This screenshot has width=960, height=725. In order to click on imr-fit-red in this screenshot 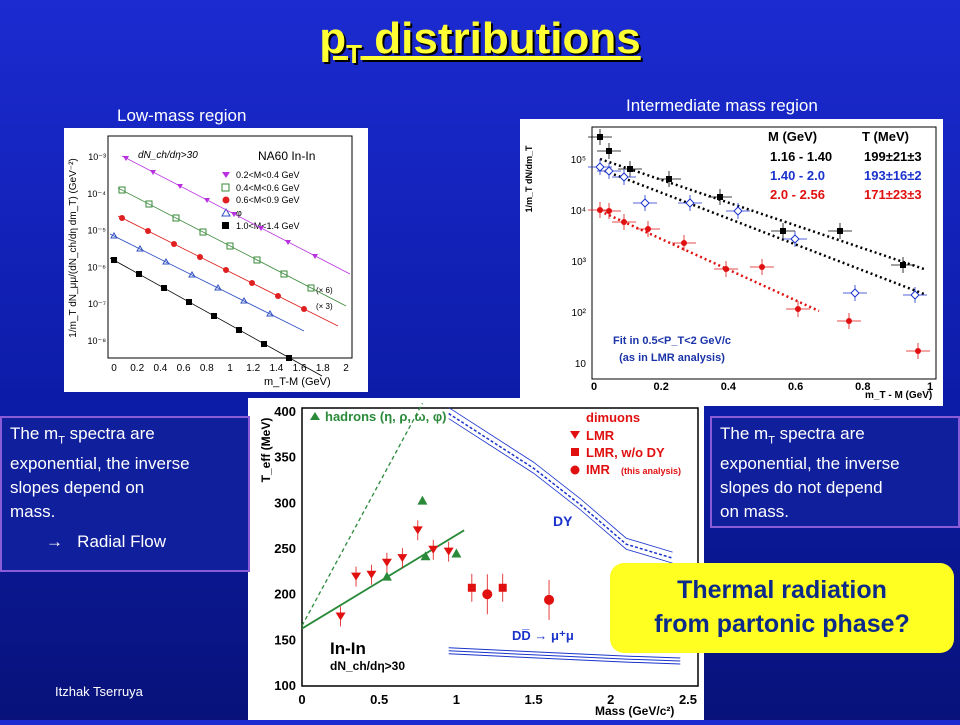, I will do `click(709, 261)`.